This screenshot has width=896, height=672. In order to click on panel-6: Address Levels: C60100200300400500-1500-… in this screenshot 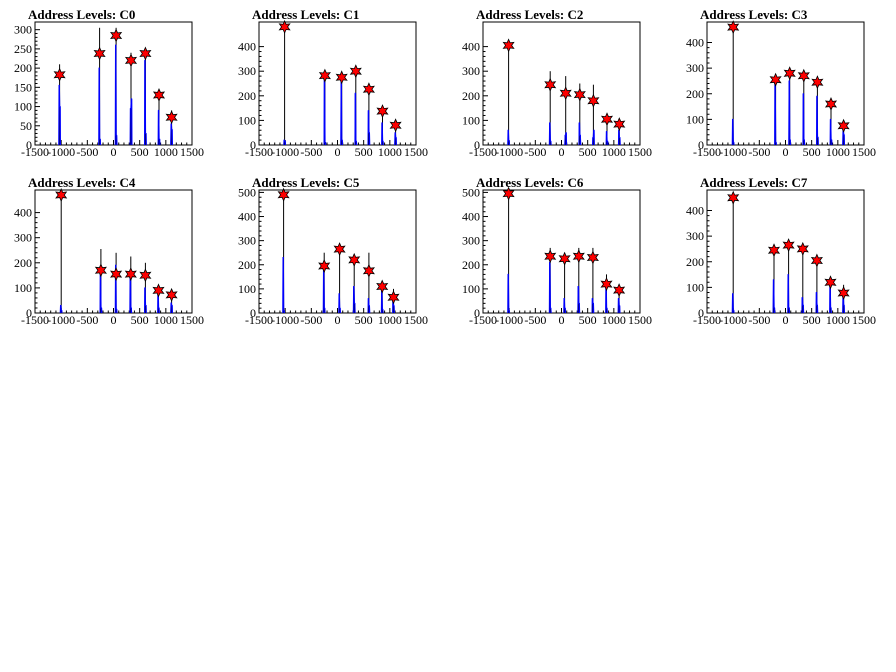, I will do `click(557, 251)`.